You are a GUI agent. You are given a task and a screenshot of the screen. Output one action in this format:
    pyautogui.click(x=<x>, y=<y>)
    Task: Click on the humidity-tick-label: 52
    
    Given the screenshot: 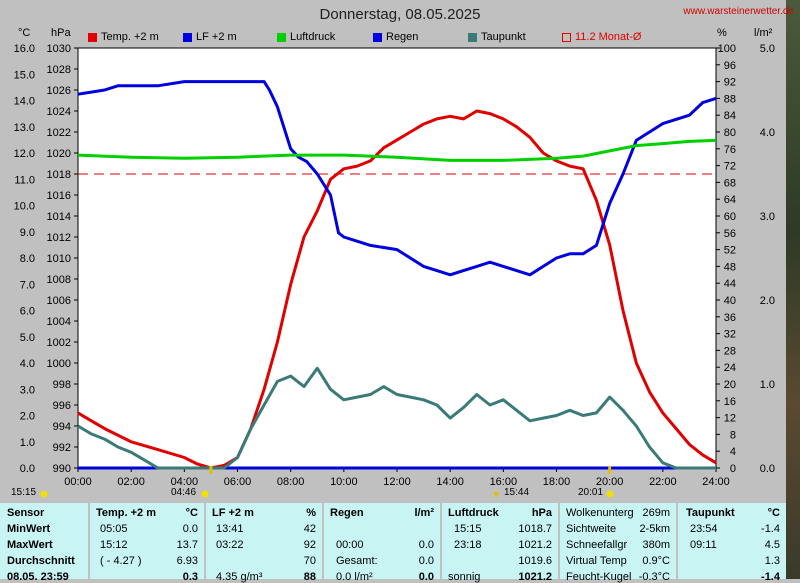 What is the action you would take?
    pyautogui.click(x=730, y=251)
    